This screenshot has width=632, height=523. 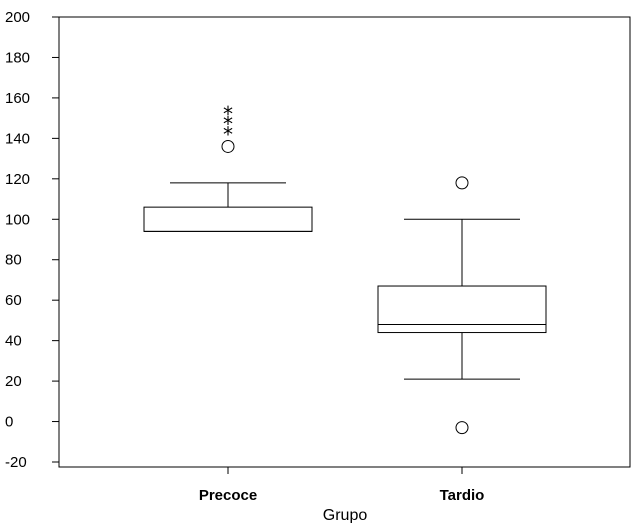 I want to click on box-tardio, so click(x=462, y=305).